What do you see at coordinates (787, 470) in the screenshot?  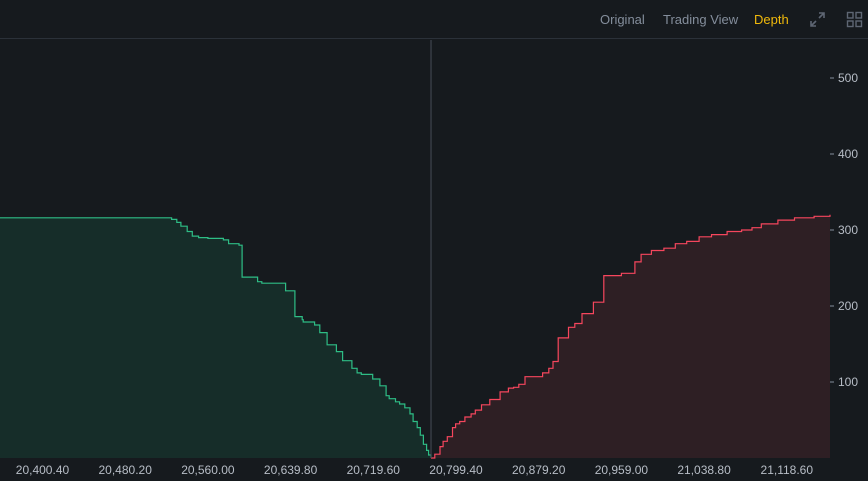 I see `x-tick-label: 21,118.60` at bounding box center [787, 470].